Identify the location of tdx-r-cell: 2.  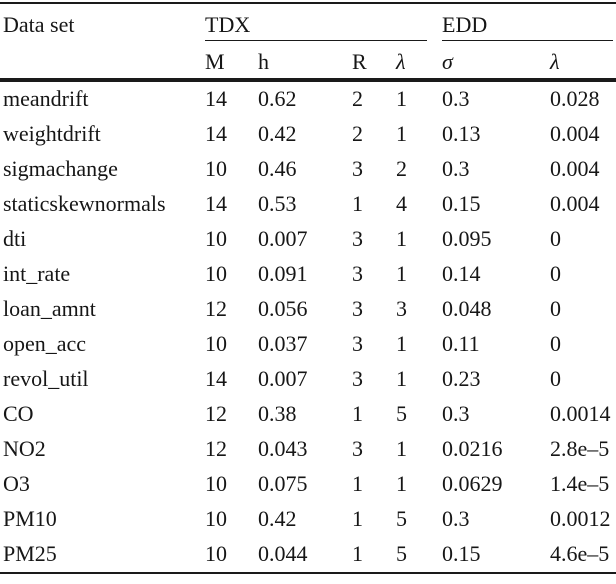
(357, 133).